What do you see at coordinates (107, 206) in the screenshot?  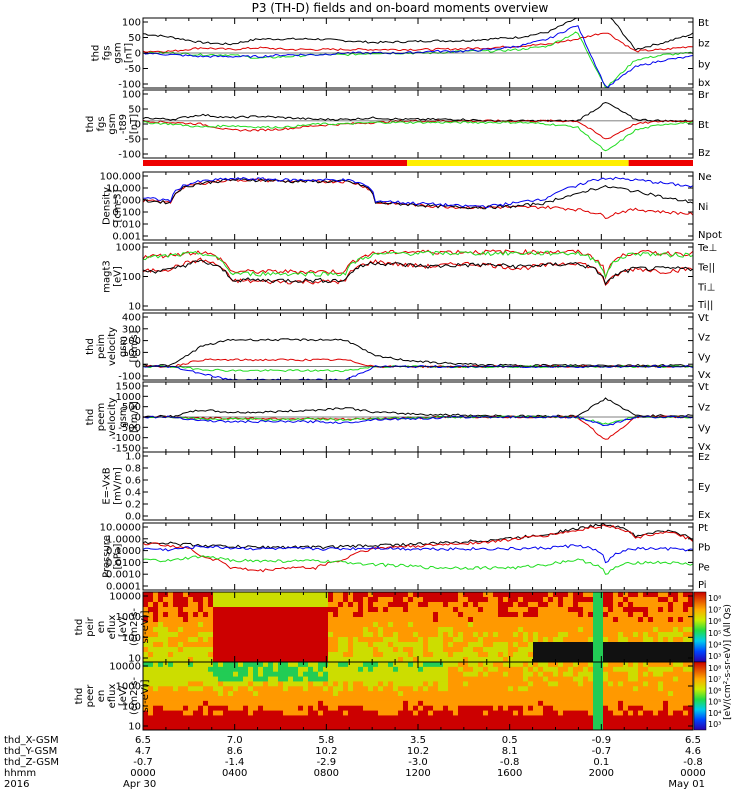 I see `ylabel-line: Density` at bounding box center [107, 206].